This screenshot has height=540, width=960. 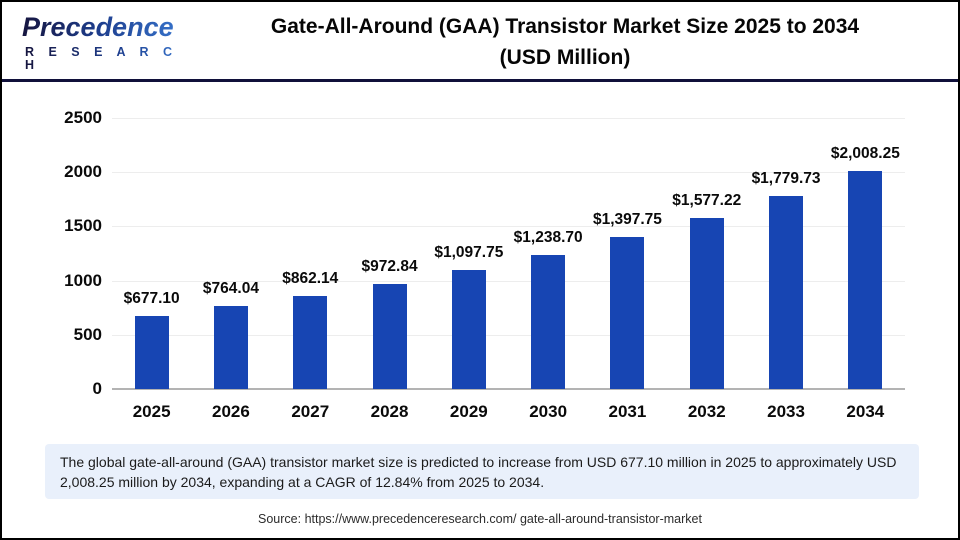 I want to click on y-axis-tick-label: 1000, so click(x=83, y=280).